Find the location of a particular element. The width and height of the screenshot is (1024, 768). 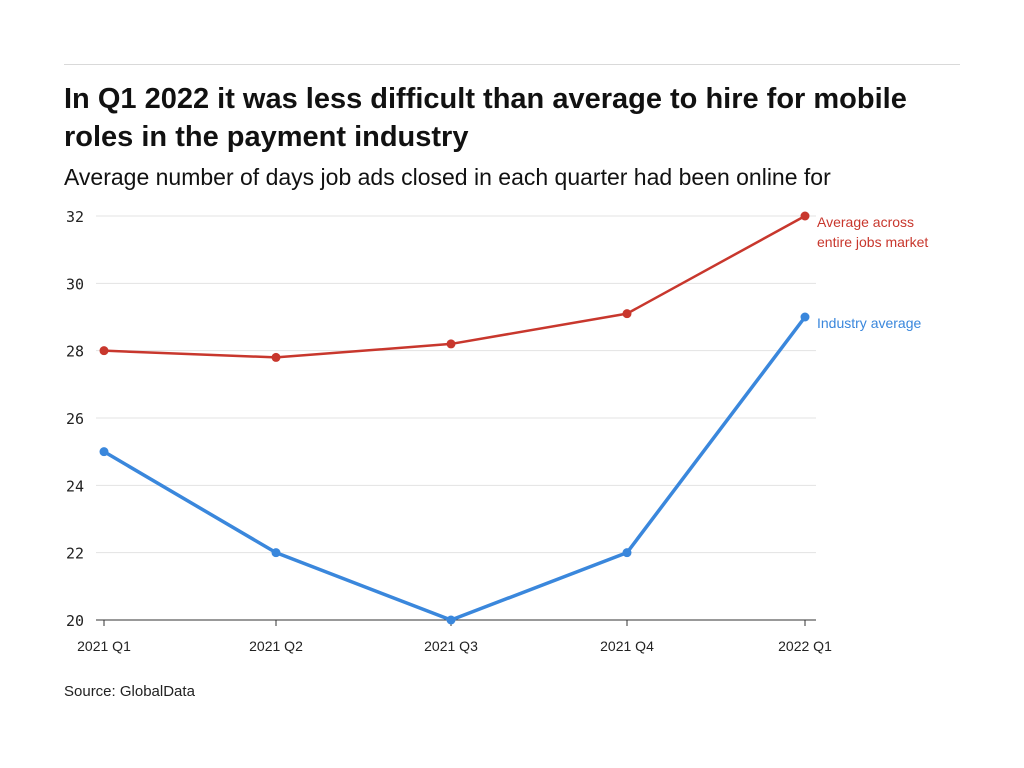

series-label: Average across is located at coordinates (865, 222).